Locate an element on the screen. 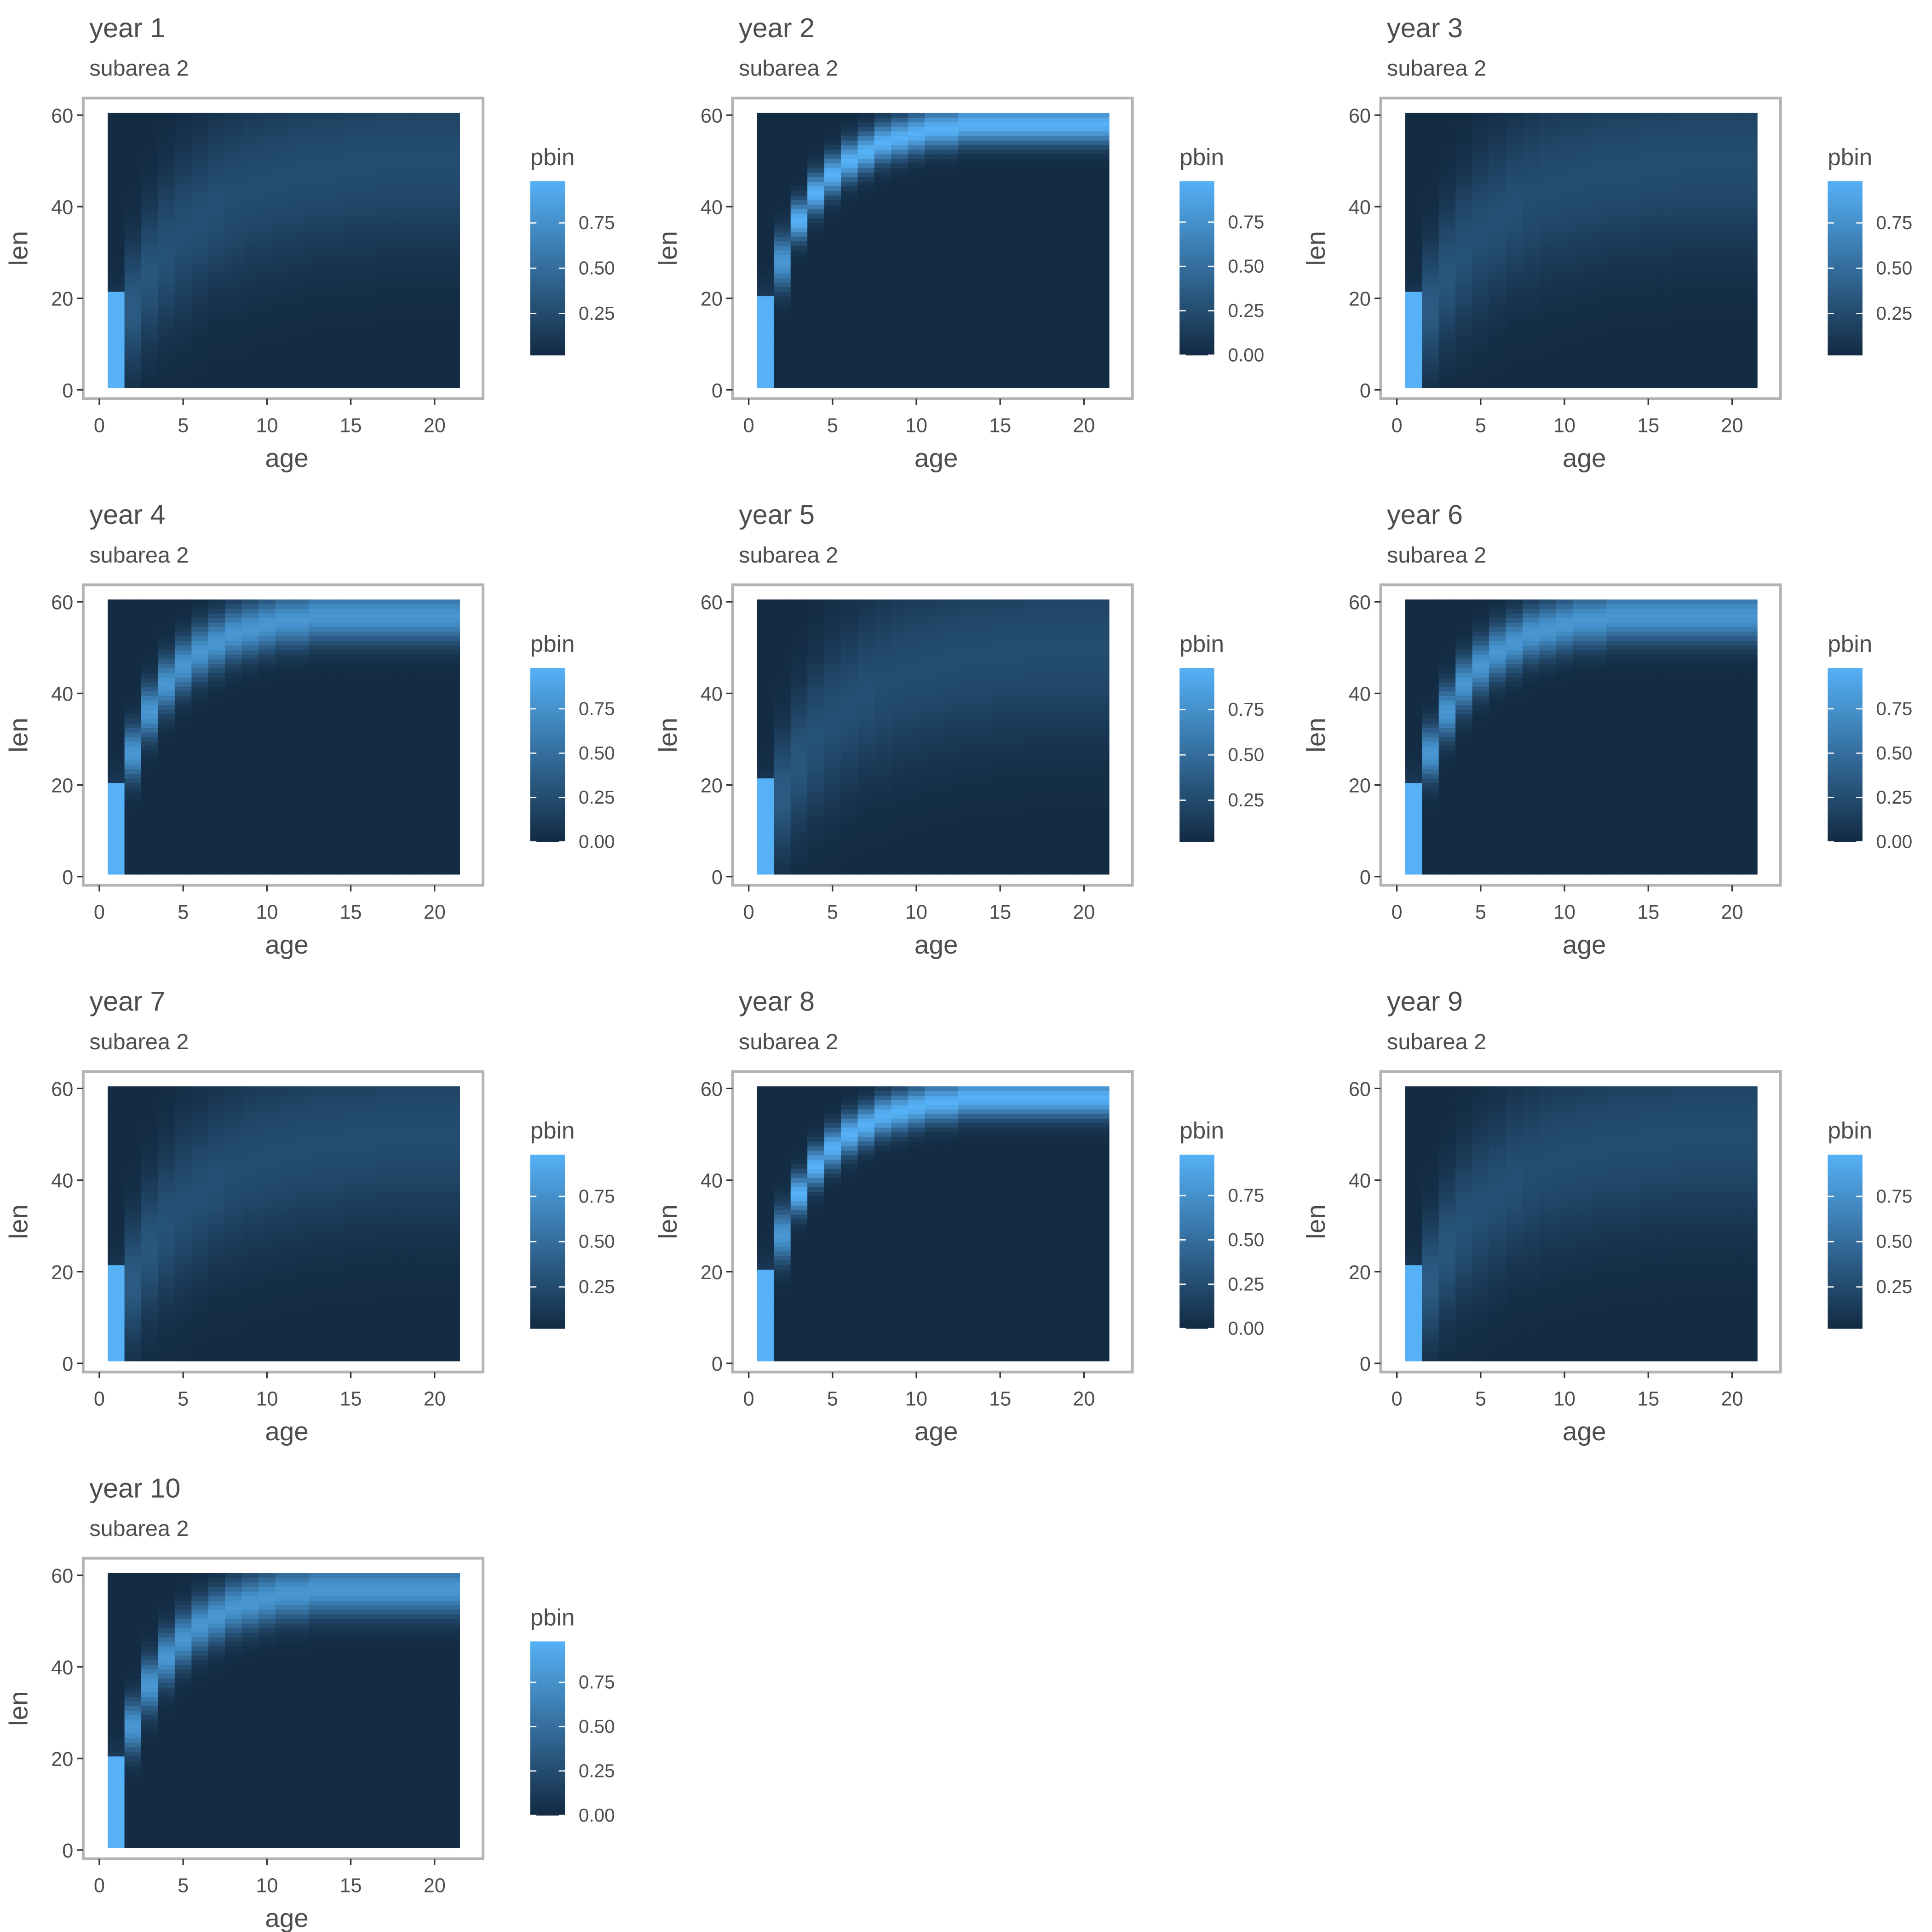  legend-colorbar-segment is located at coordinates (1196, 200).